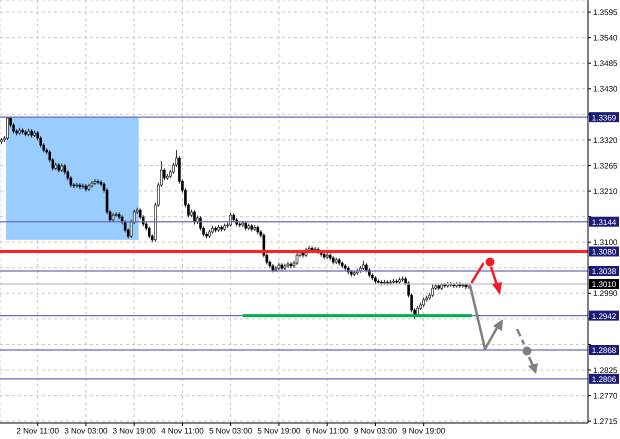 The image size is (620, 439). Describe the element at coordinates (182, 431) in the screenshot. I see `x-tick-label: 4 Nov 11:00` at that location.